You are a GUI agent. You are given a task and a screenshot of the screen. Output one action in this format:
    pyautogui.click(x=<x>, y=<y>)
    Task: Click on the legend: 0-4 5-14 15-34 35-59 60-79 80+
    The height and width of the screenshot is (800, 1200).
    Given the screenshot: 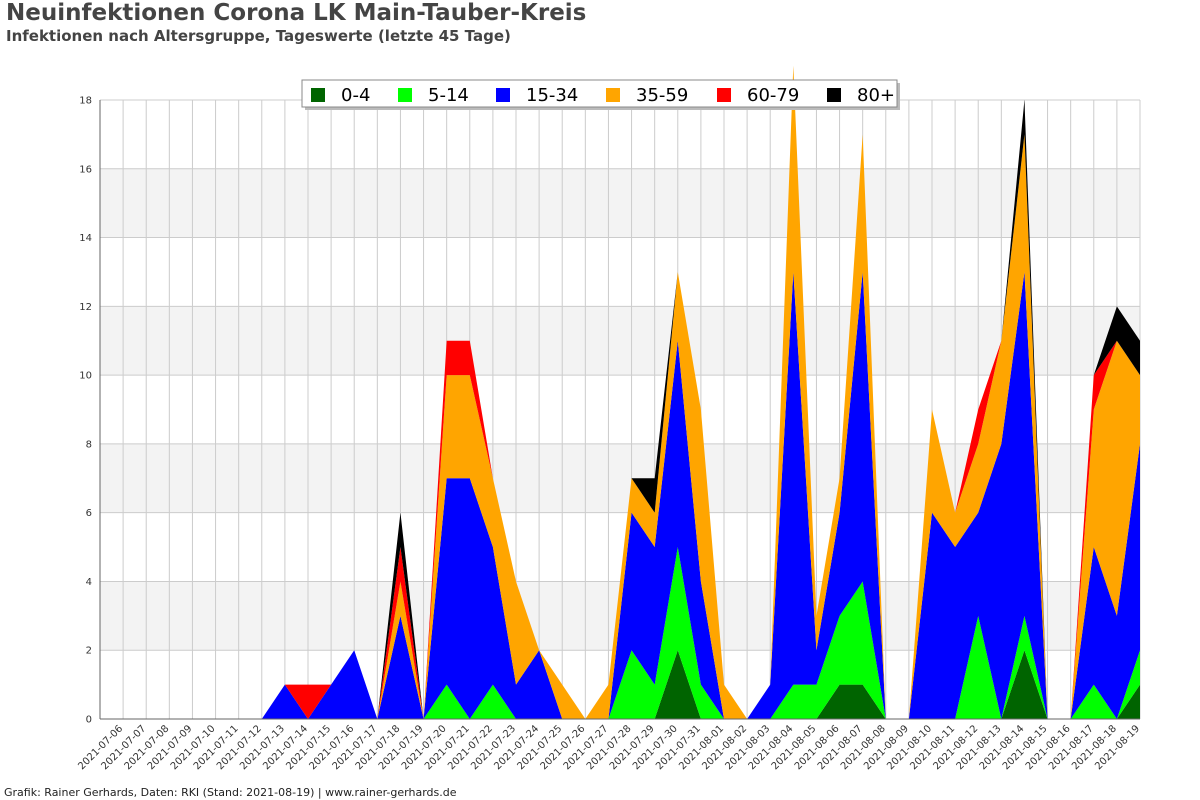 What is the action you would take?
    pyautogui.click(x=600, y=94)
    